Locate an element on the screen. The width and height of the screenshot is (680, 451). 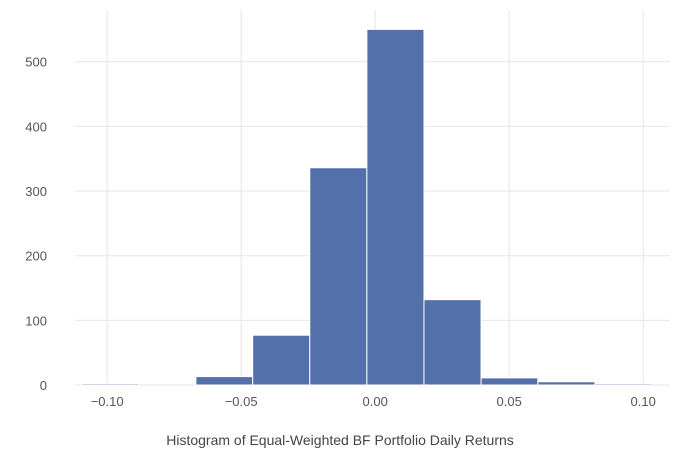
x-tick-label: −0.10 is located at coordinates (107, 401).